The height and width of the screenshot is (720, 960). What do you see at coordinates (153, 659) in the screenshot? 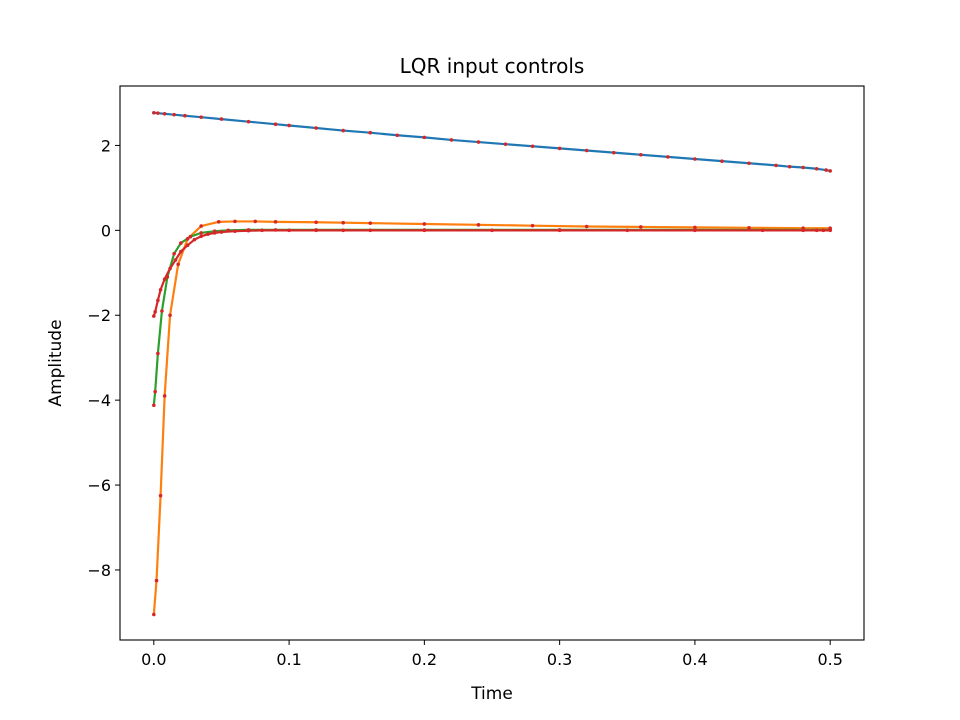
I see `x-tick-label: 0.0` at bounding box center [153, 659].